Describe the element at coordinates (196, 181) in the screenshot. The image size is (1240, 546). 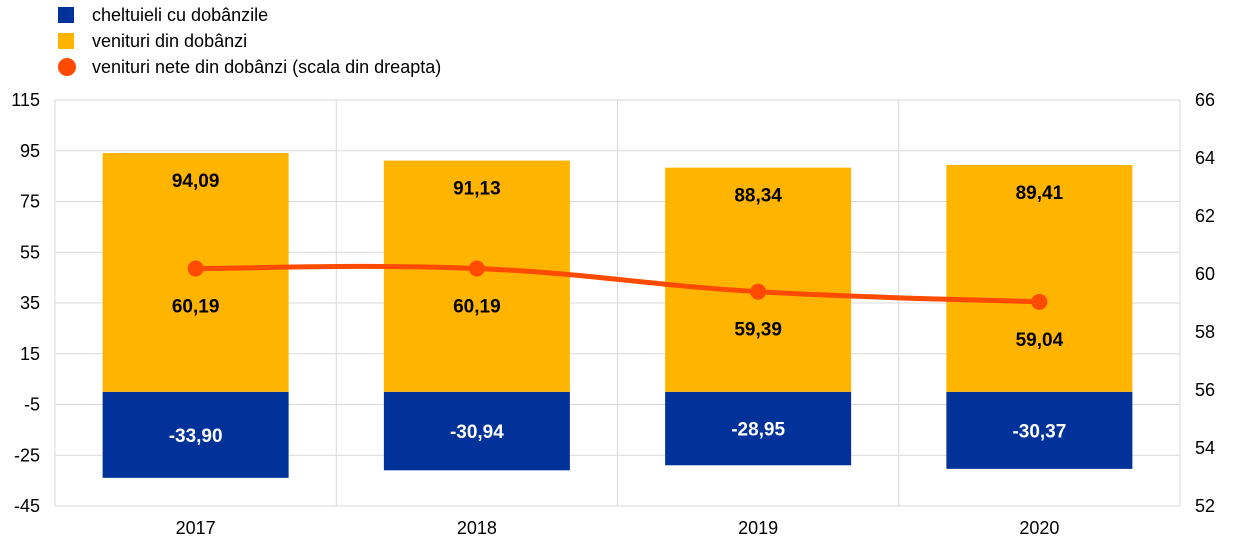
I see `data-label-interest-income: 94,09` at that location.